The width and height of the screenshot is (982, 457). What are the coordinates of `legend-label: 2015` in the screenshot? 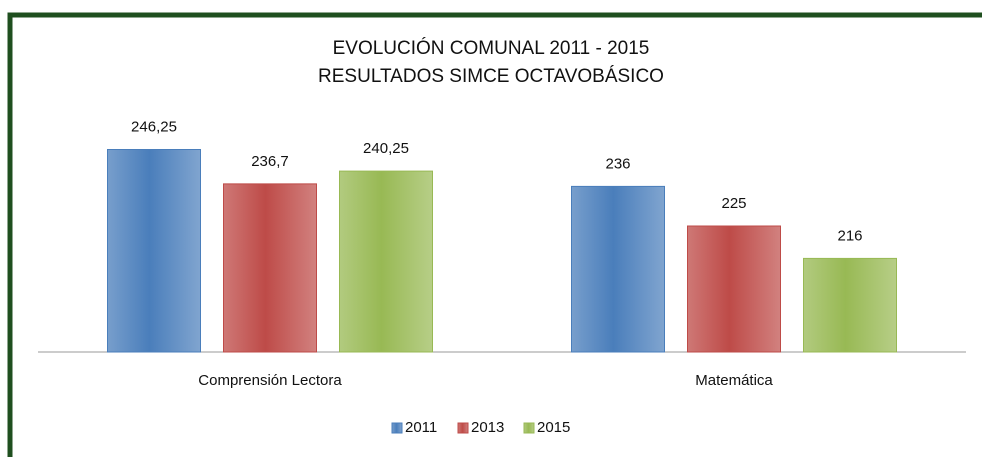 It's located at (553, 427).